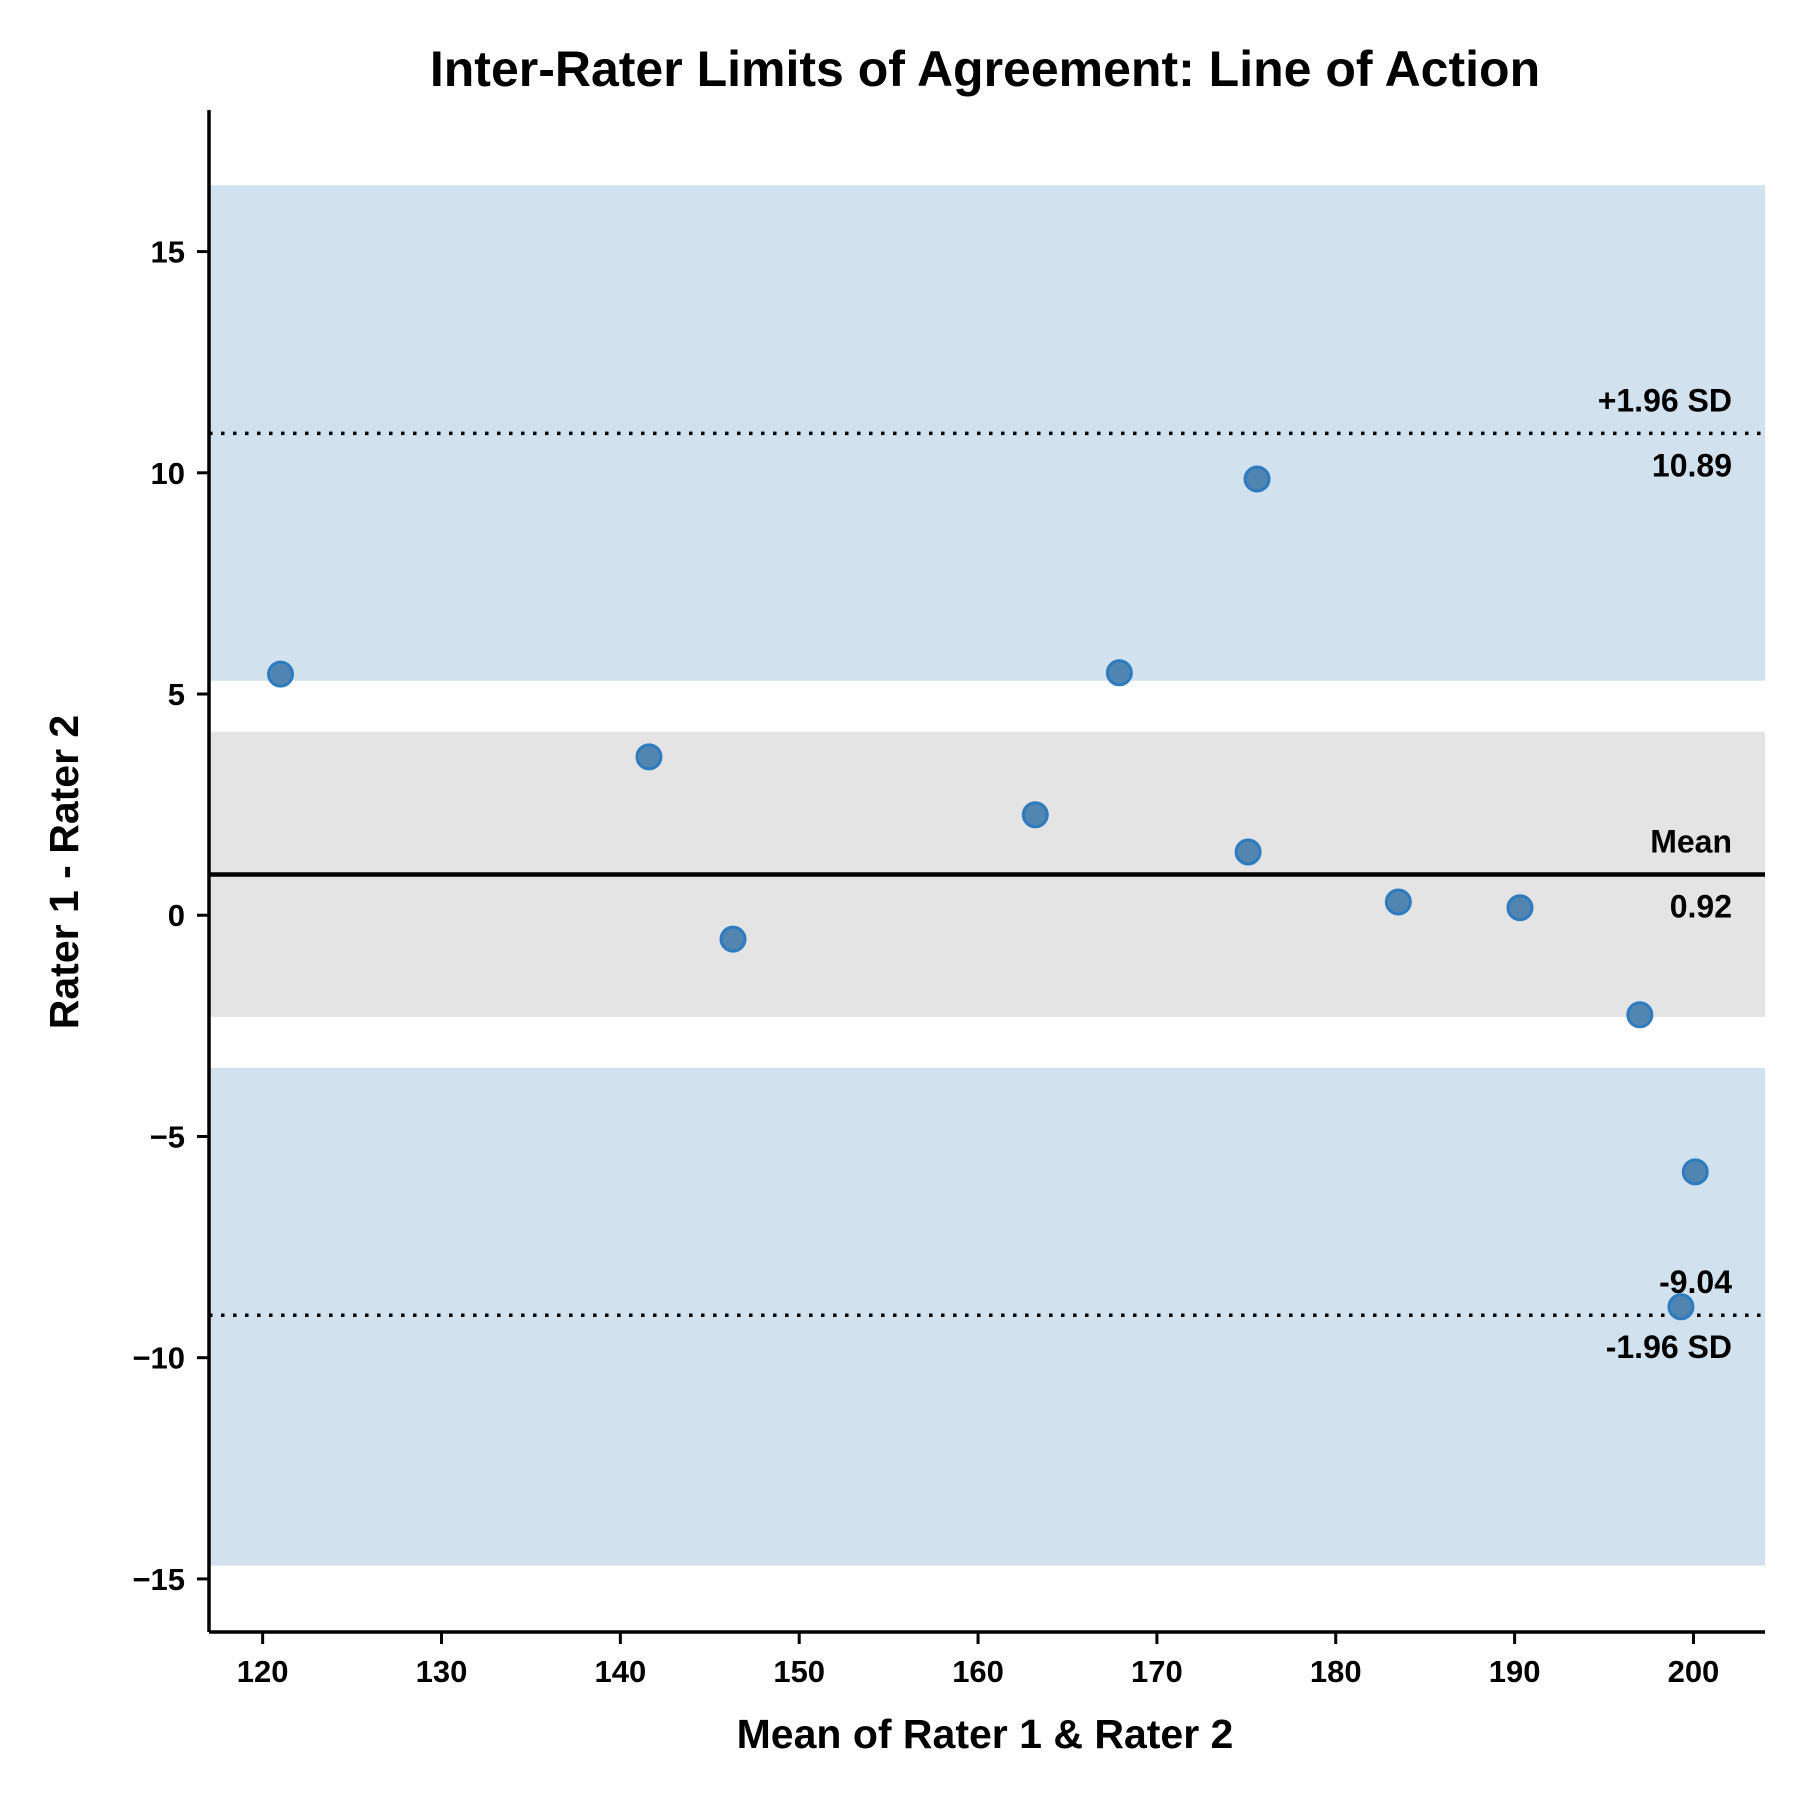  I want to click on x-tick-label: 130, so click(442, 1671).